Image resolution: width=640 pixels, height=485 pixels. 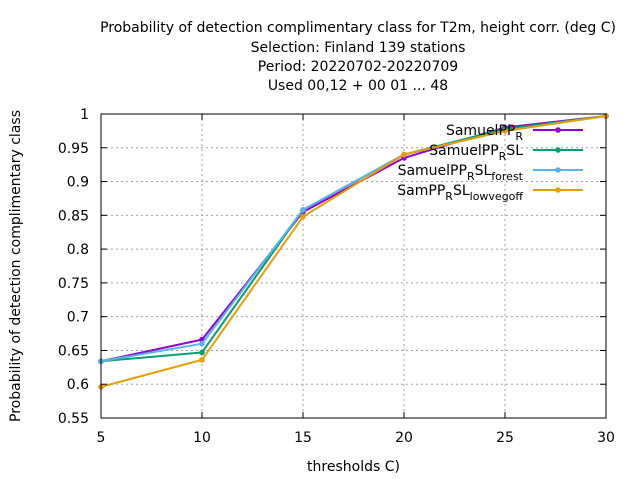 I want to click on chart-title-line: Period: 20220702-20220709, so click(x=358, y=67).